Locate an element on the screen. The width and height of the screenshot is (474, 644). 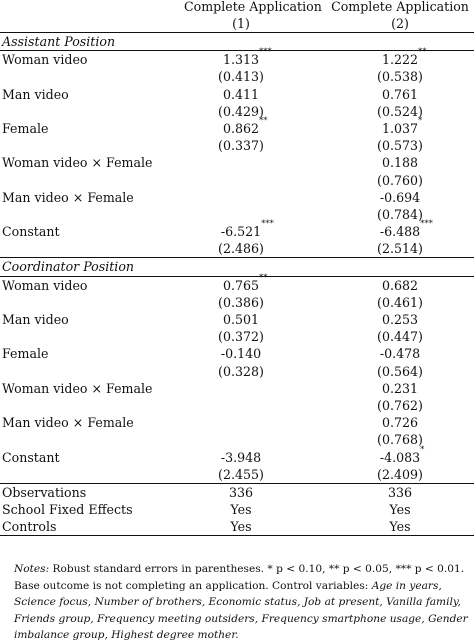
coef-col2-value: -0.694 is located at coordinates (400, 197).